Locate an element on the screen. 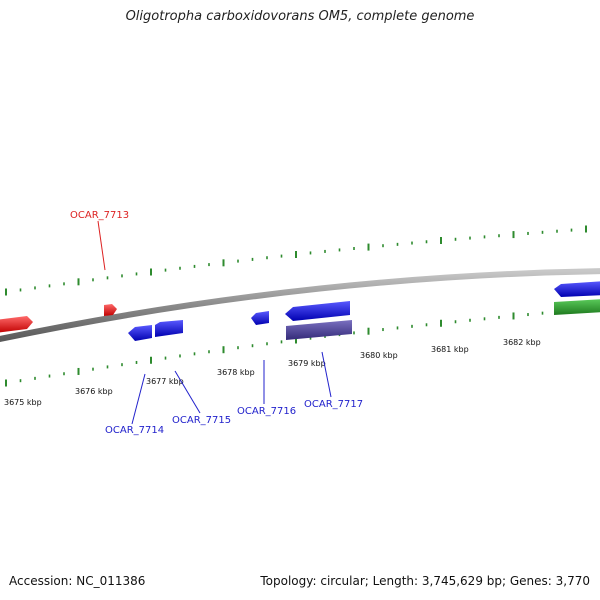  genes is located at coordinates (300, 311).